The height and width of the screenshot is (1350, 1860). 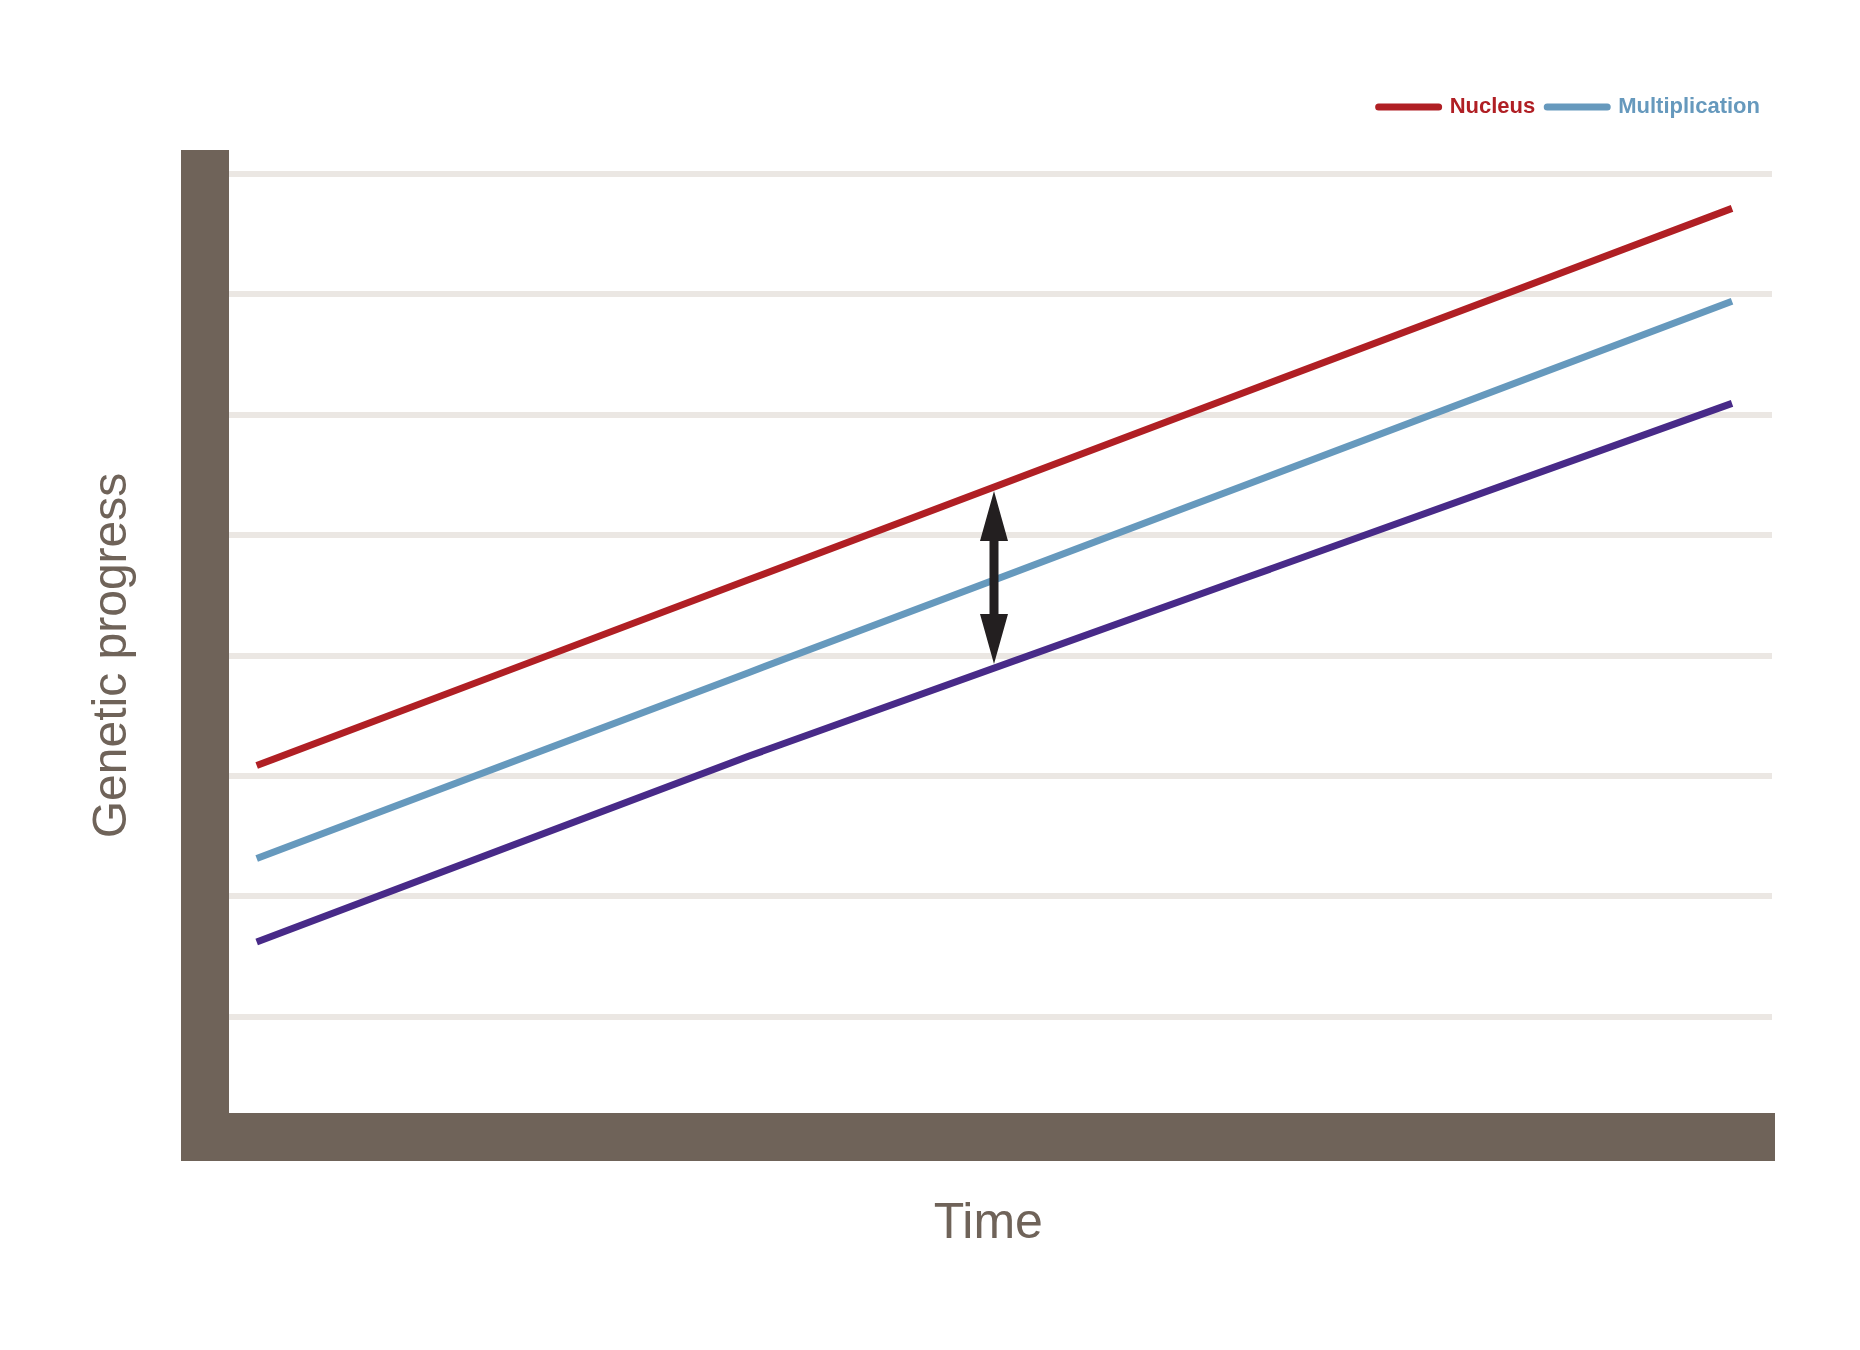 What do you see at coordinates (1492, 106) in the screenshot?
I see `legend-label: Nucleus` at bounding box center [1492, 106].